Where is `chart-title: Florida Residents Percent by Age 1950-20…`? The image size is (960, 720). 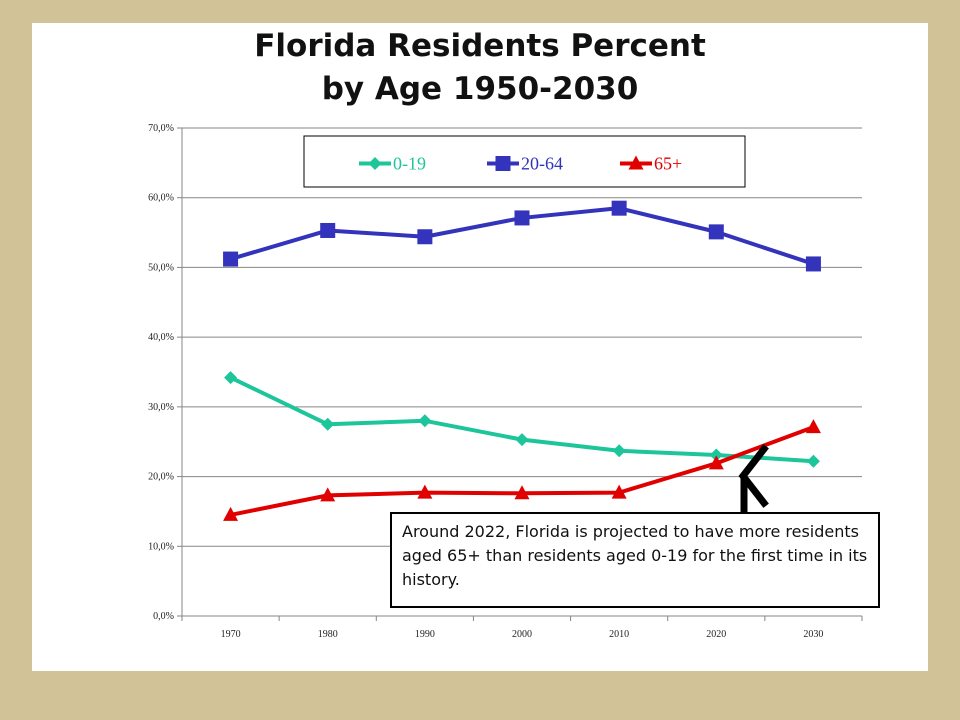
chart-title: Florida Residents Percent by Age 1950-20… is located at coordinates (480, 68).